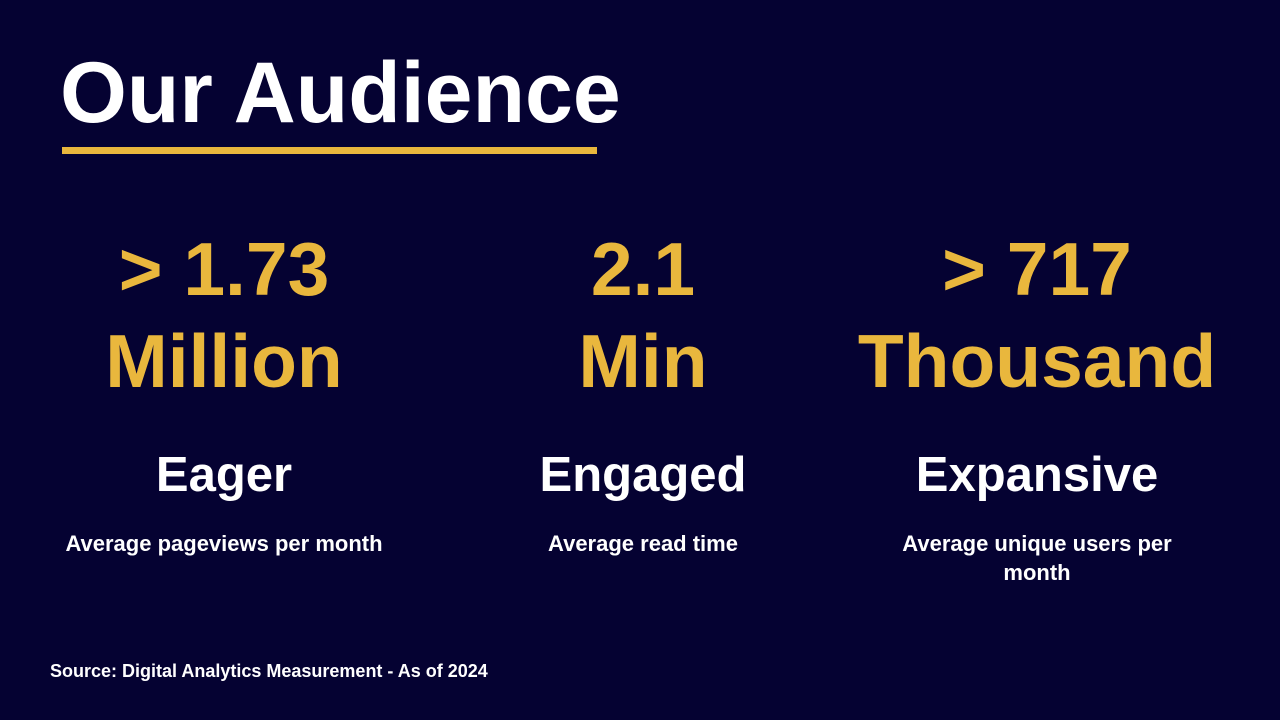  Describe the element at coordinates (224, 360) in the screenshot. I see `stat-value-line2: Million` at that location.